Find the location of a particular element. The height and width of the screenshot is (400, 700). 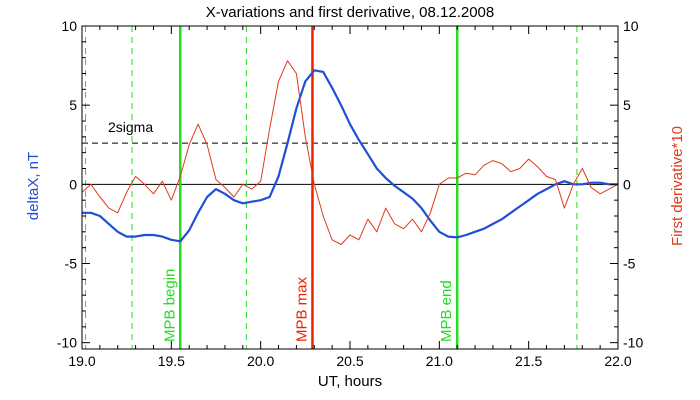

x-tick-label: 21.0 is located at coordinates (439, 361).